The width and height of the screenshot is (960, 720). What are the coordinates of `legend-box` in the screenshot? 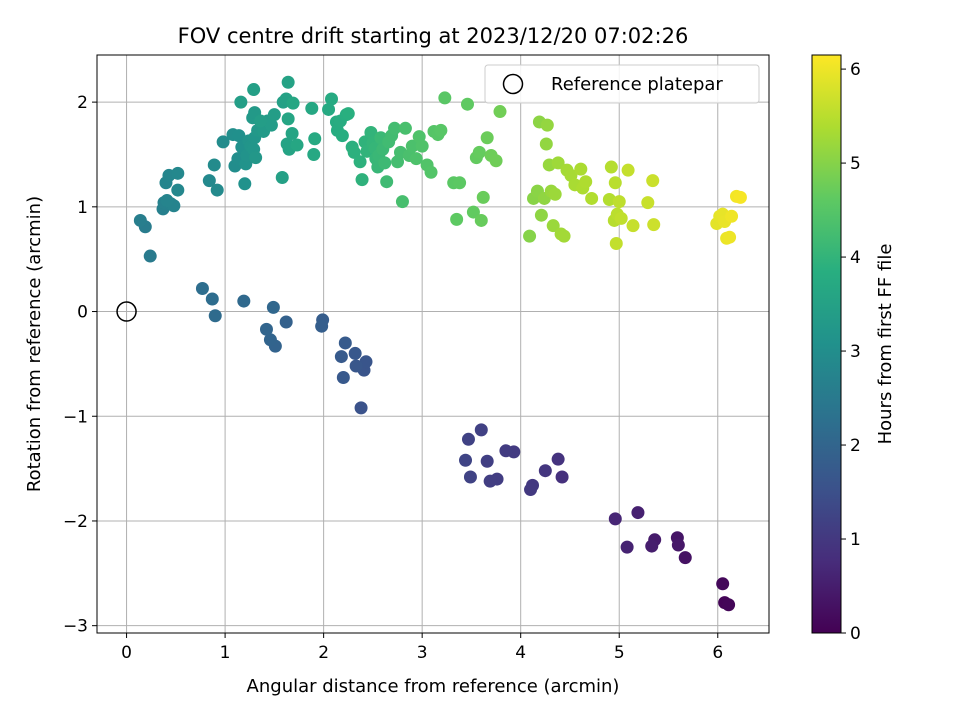 It's located at (622, 84).